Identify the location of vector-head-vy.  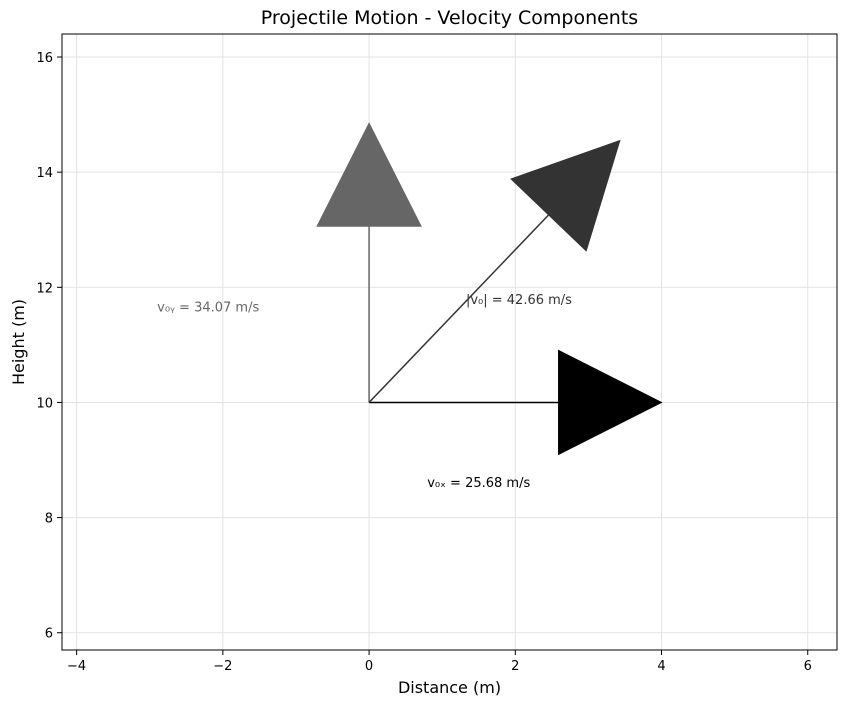
(369, 174).